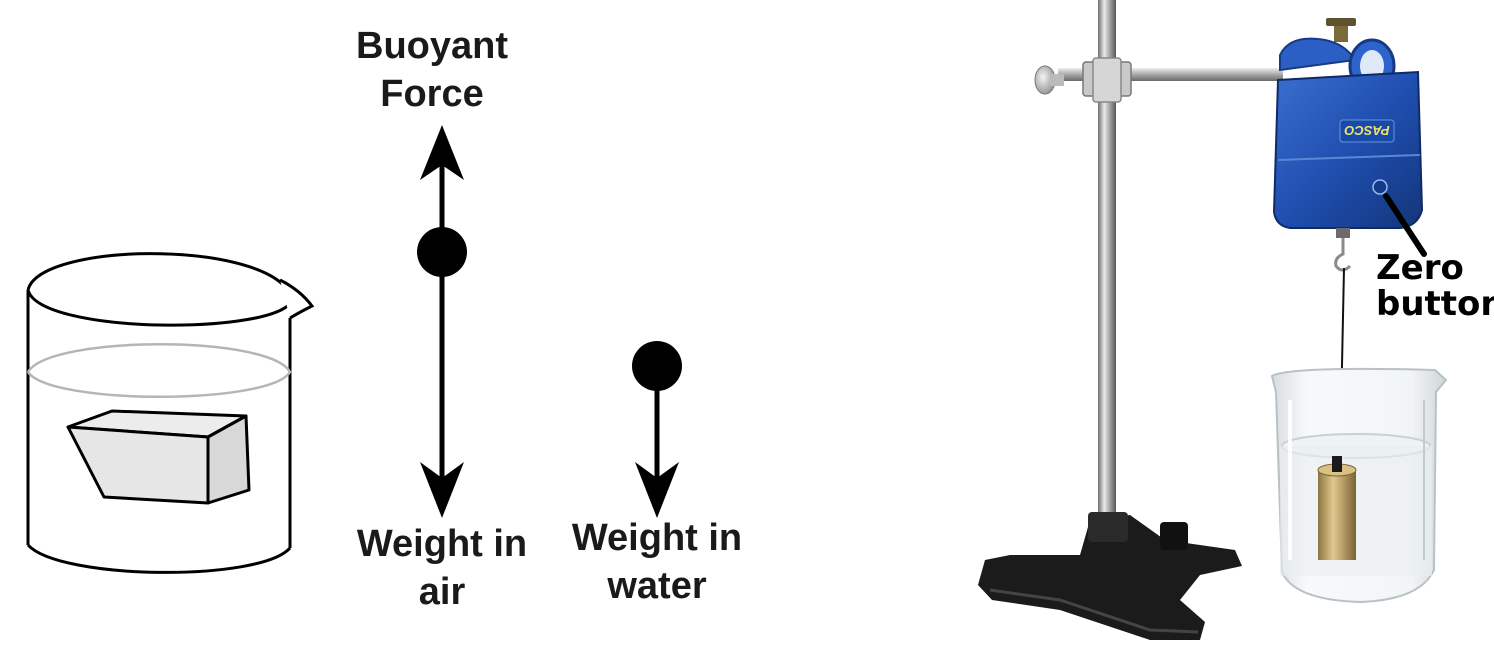 The image size is (1494, 655). Describe the element at coordinates (1359, 485) in the screenshot. I see `glass-beaker` at that location.